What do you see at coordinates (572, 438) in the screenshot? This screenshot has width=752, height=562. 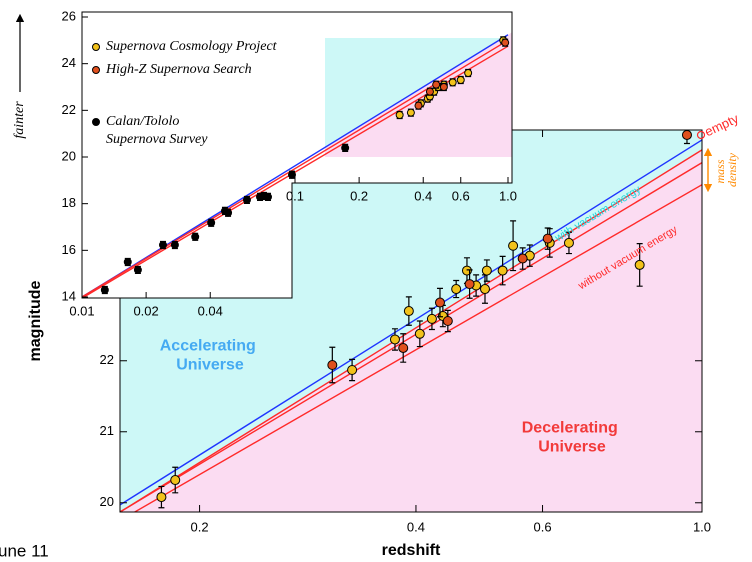 I see `annotation: Decelerating Universe` at bounding box center [572, 438].